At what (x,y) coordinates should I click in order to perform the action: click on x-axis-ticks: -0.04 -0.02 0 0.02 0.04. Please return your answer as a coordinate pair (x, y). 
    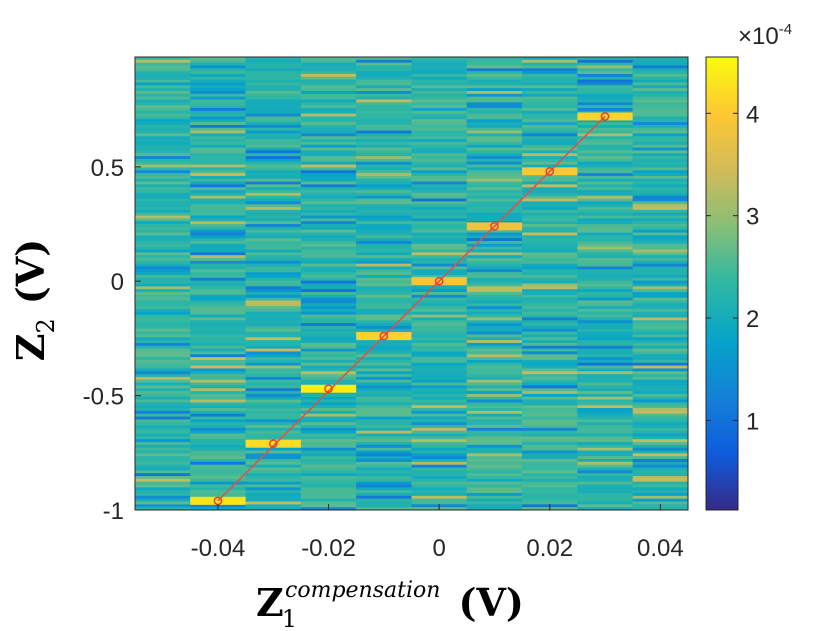
    Looking at the image, I should click on (437, 533).